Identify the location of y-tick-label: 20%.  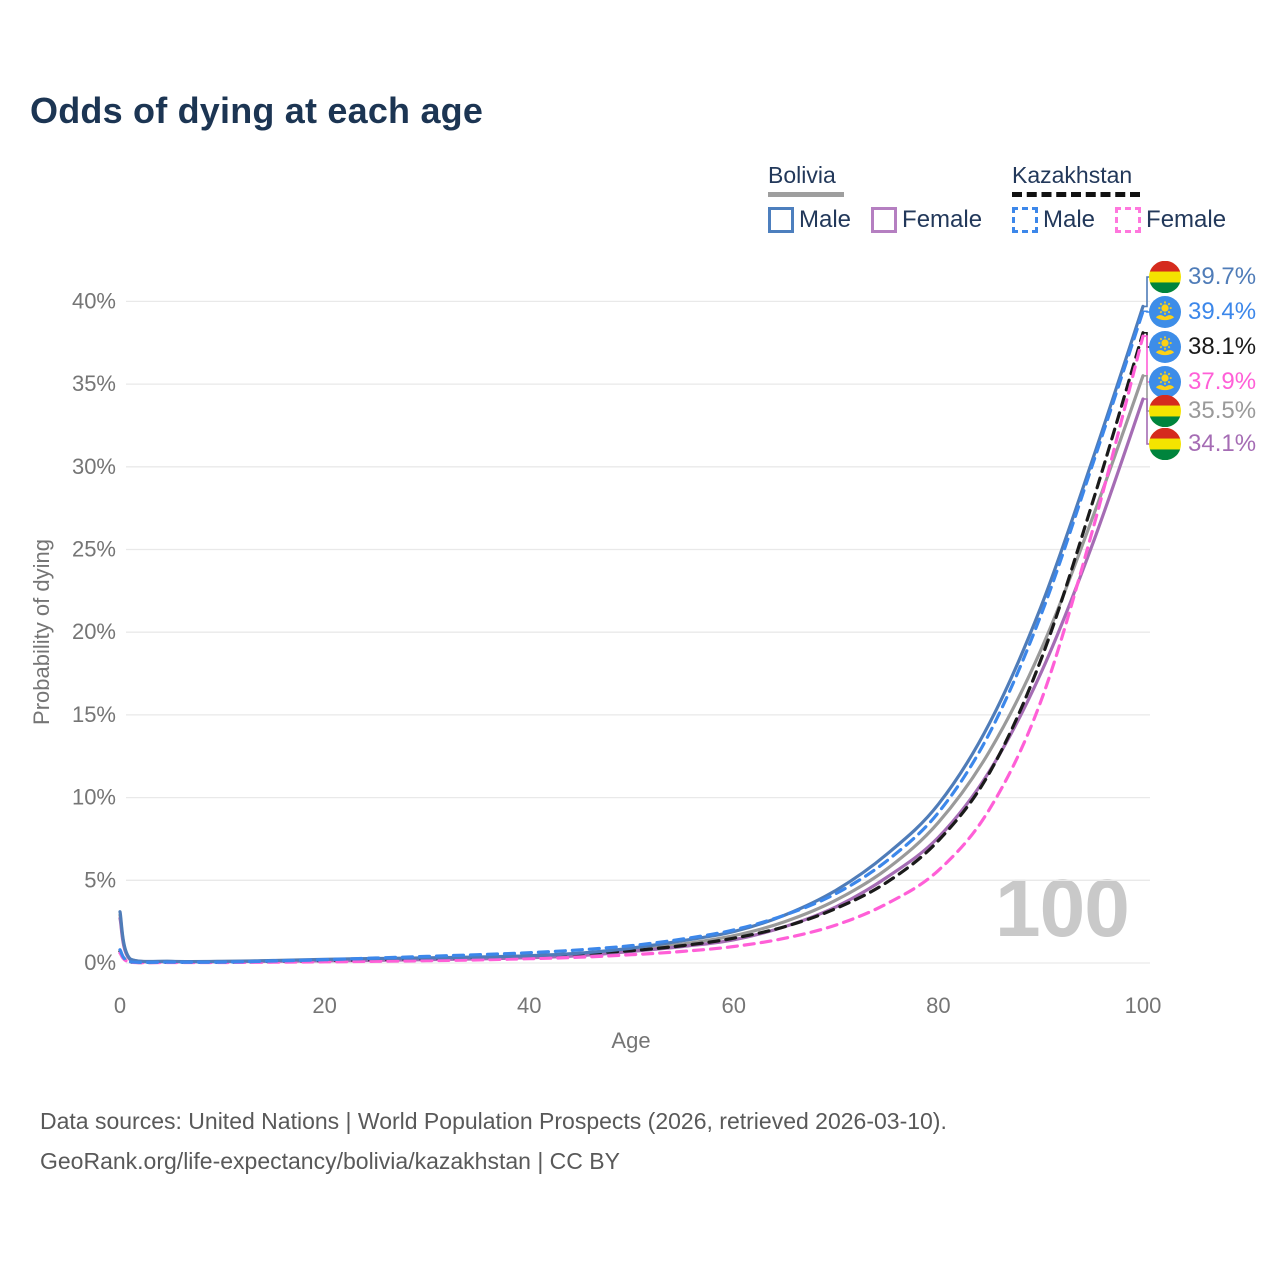
(94, 631).